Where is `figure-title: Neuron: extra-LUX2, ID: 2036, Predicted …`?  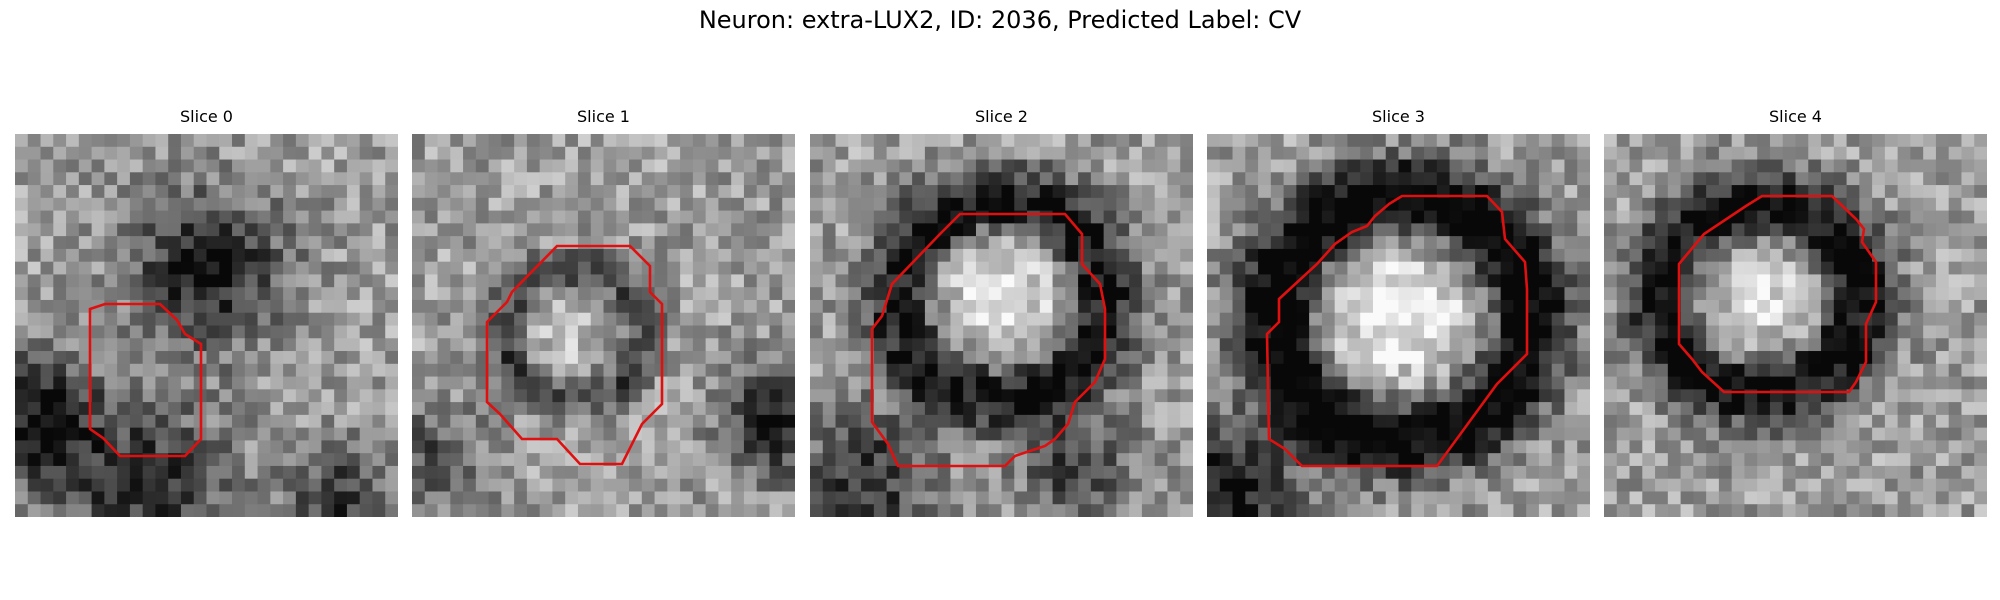
figure-title: Neuron: extra-LUX2, ID: 2036, Predicted … is located at coordinates (1000, 20).